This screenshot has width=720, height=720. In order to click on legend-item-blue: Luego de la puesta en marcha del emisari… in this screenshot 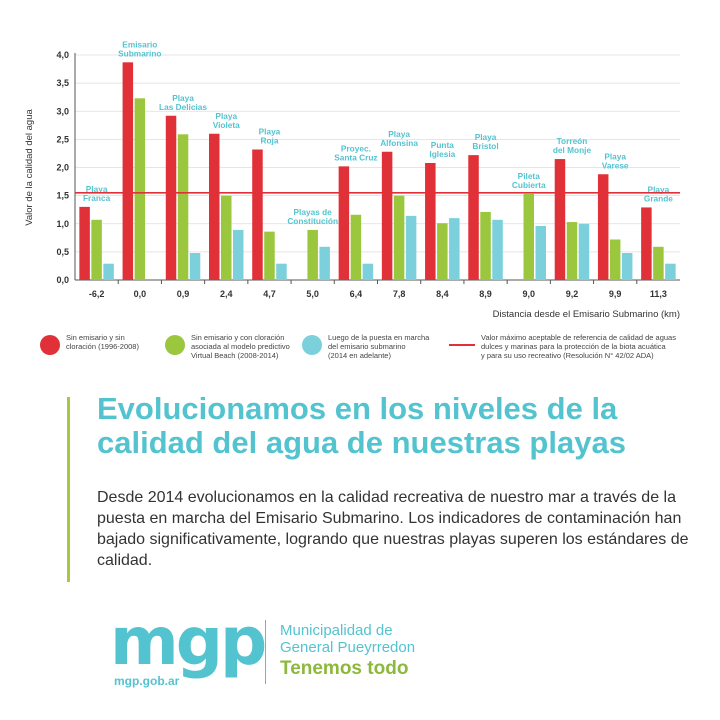, I will do `click(372, 349)`.